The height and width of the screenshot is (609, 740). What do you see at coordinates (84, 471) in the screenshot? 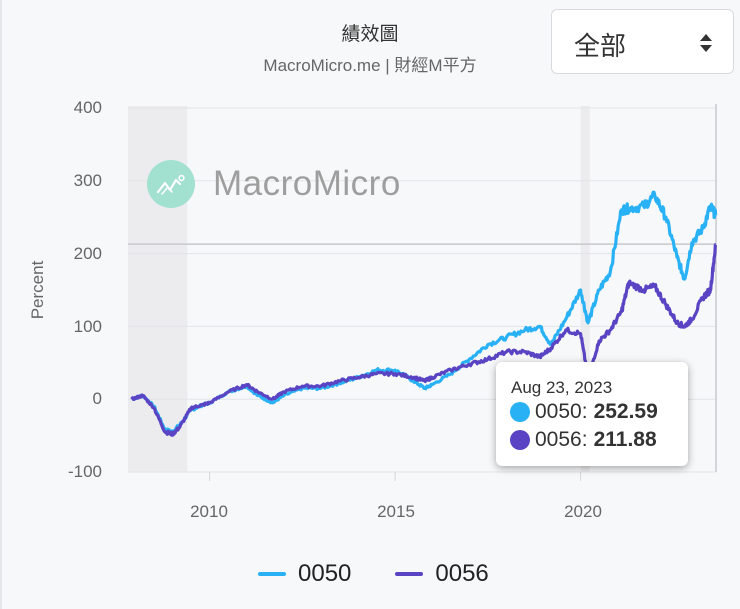
I see `y-tick: -100` at bounding box center [84, 471].